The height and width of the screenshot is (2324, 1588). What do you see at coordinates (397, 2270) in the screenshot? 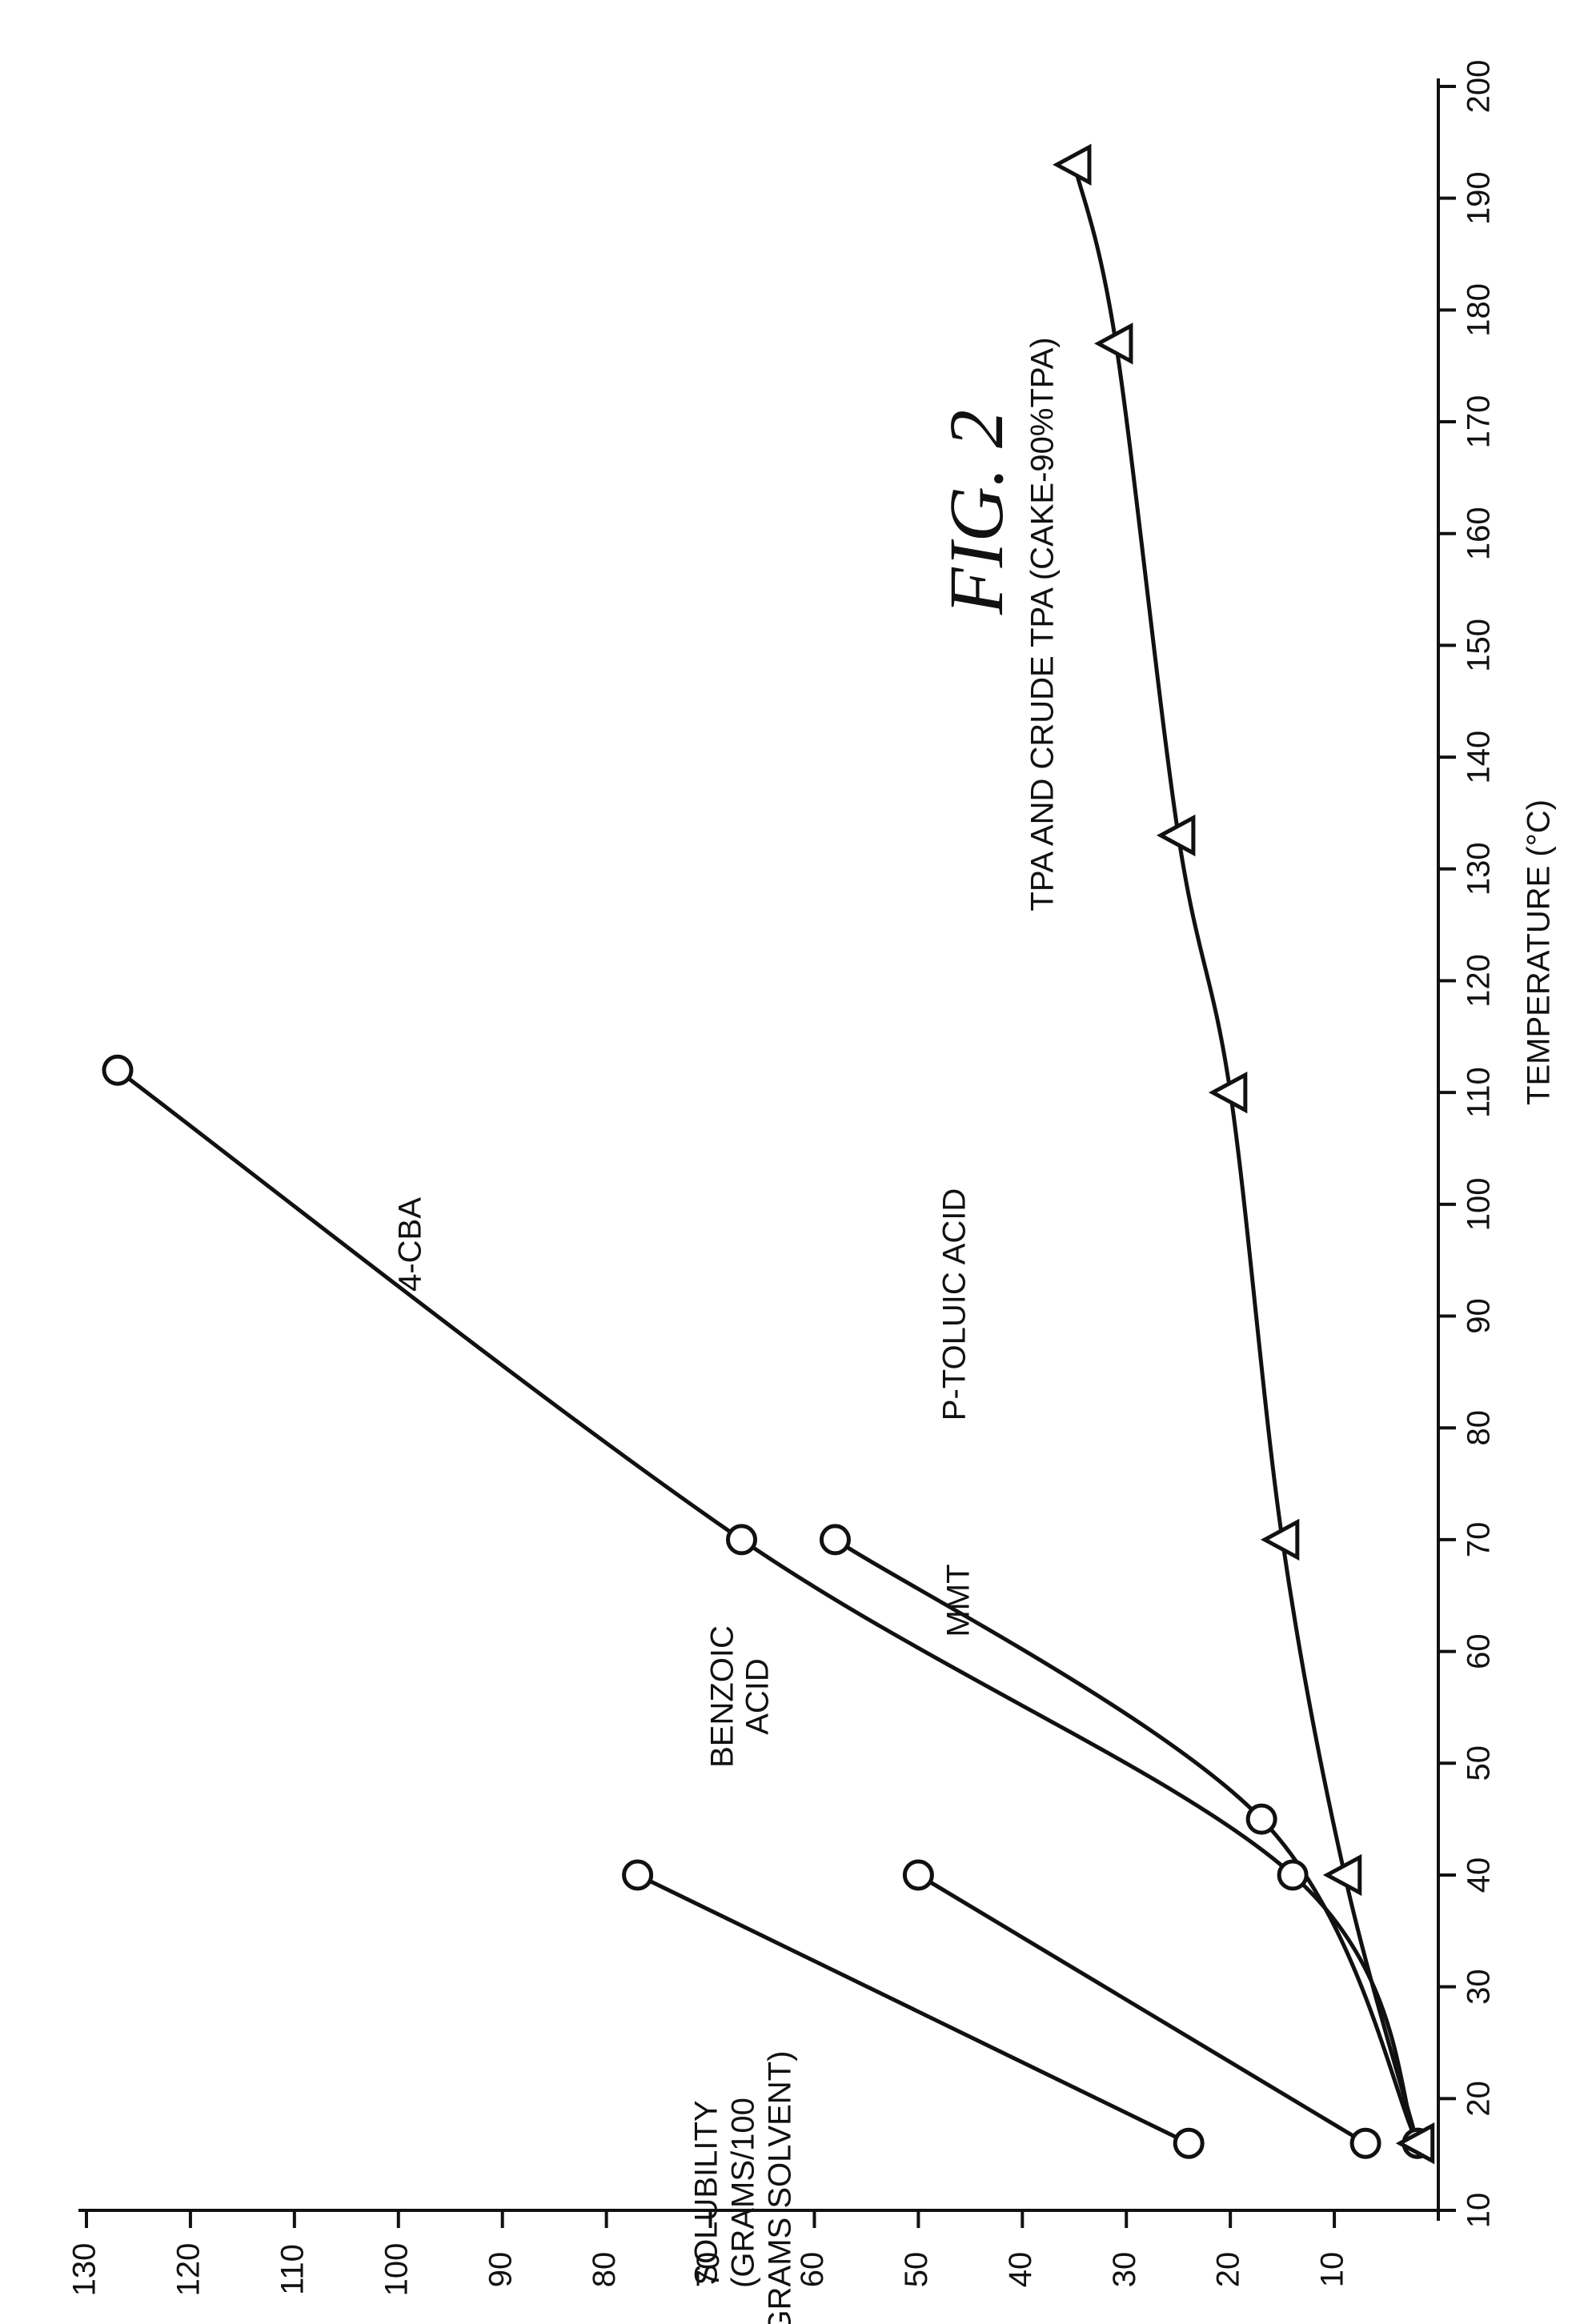
I see `y-tick-label: 100` at bounding box center [397, 2270].